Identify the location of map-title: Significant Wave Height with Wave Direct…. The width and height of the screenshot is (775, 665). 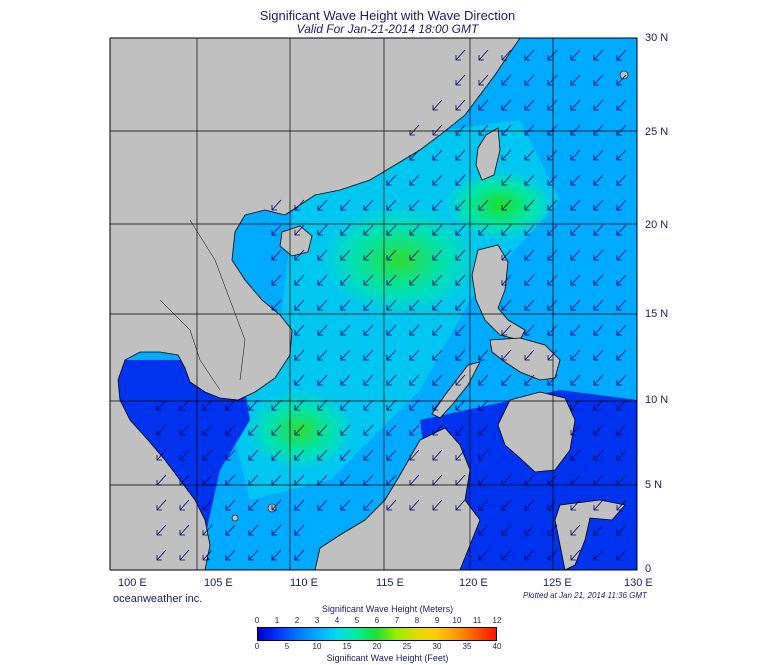
(387, 15).